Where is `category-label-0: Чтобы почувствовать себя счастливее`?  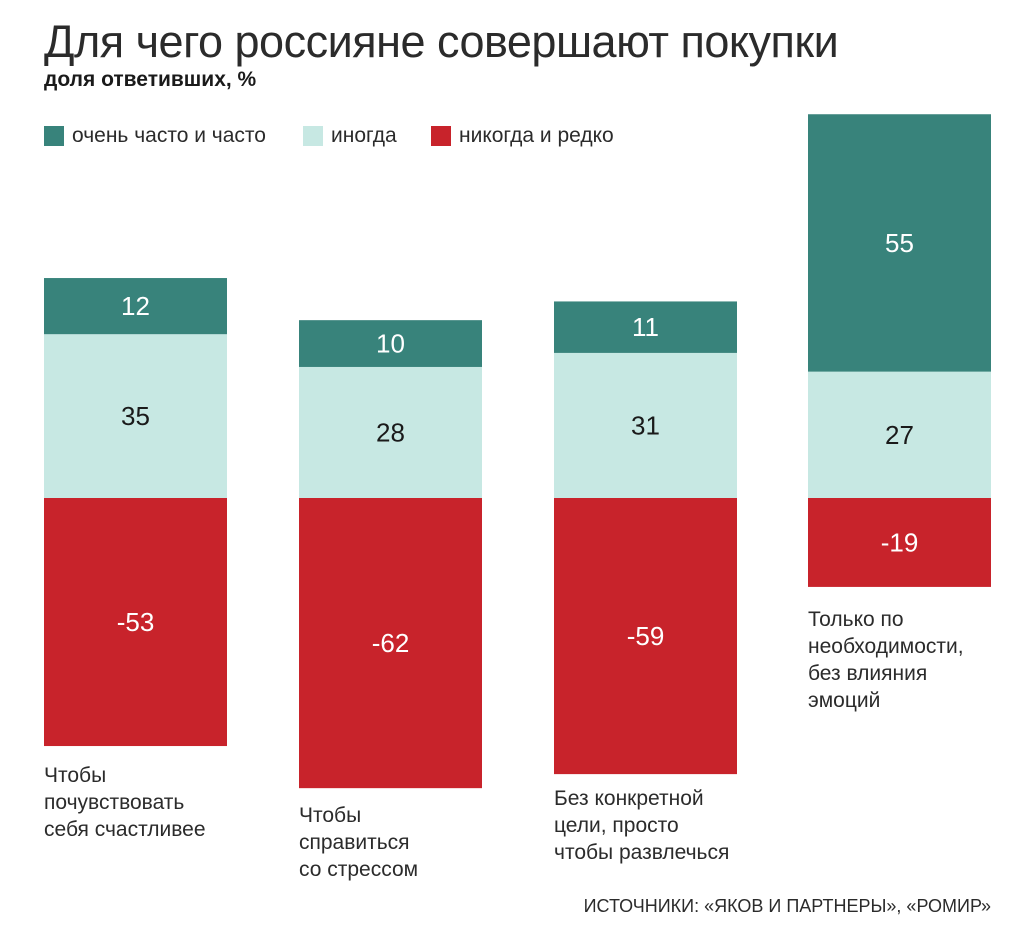 category-label-0: Чтобы почувствовать себя счастливее is located at coordinates (125, 802).